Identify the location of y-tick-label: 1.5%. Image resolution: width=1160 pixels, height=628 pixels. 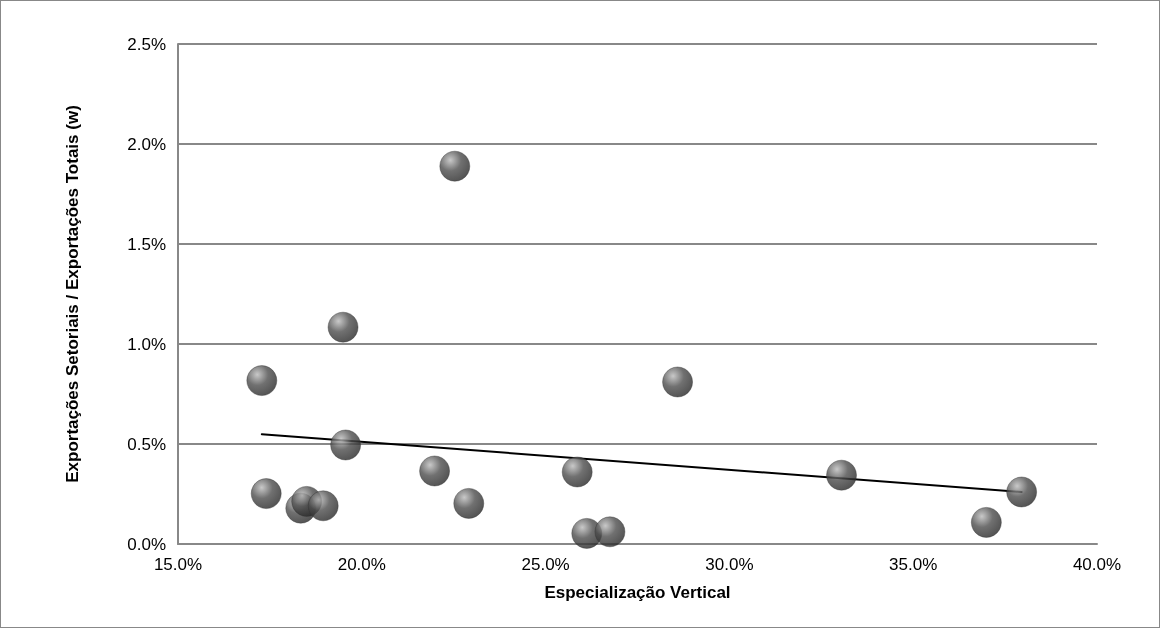
(146, 244).